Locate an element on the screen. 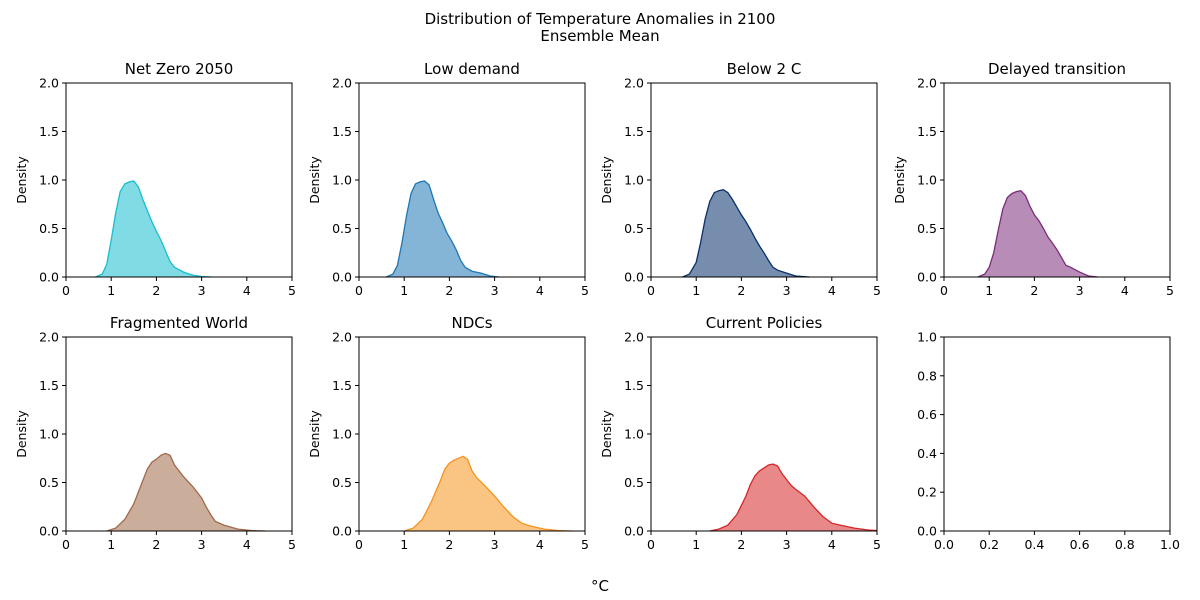  axes-title: Fragmented World is located at coordinates (179, 323).